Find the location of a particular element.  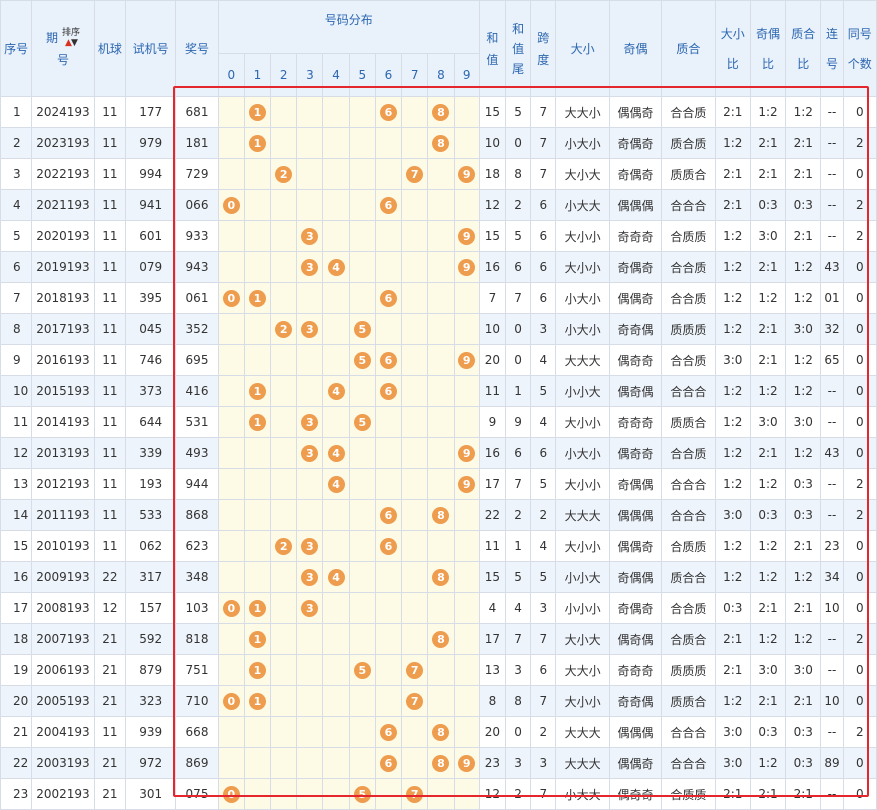

row-span: 2 is located at coordinates (543, 515).